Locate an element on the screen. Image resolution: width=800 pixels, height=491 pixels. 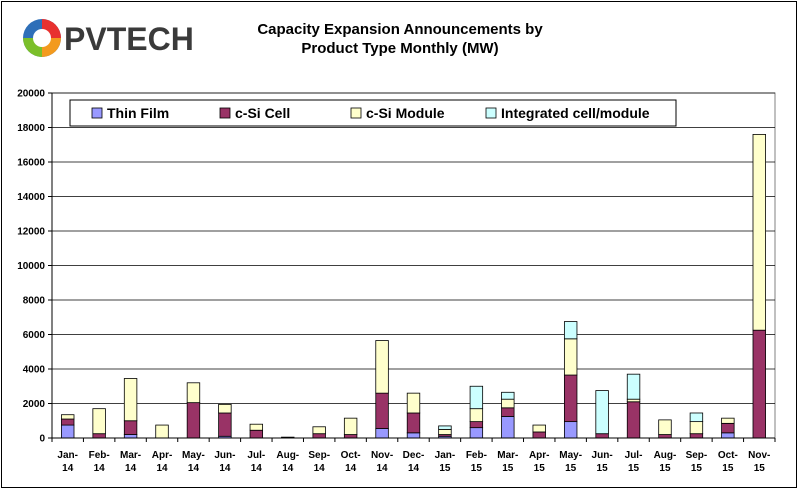
y-tick-label: 16000 is located at coordinates (31, 163).